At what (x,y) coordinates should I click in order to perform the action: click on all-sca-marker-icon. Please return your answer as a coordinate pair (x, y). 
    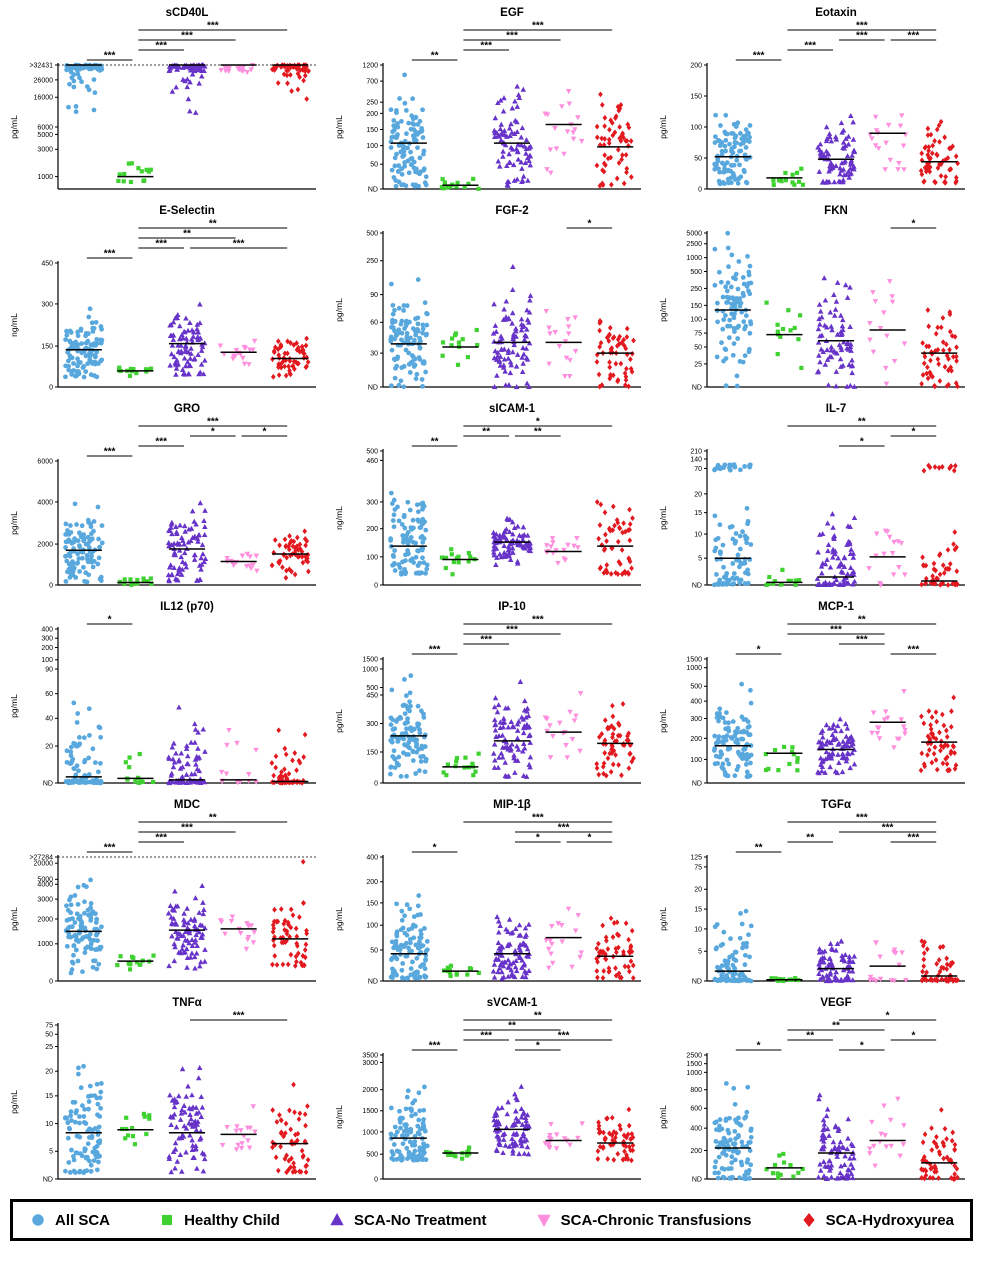
    Looking at the image, I should click on (38, 1220).